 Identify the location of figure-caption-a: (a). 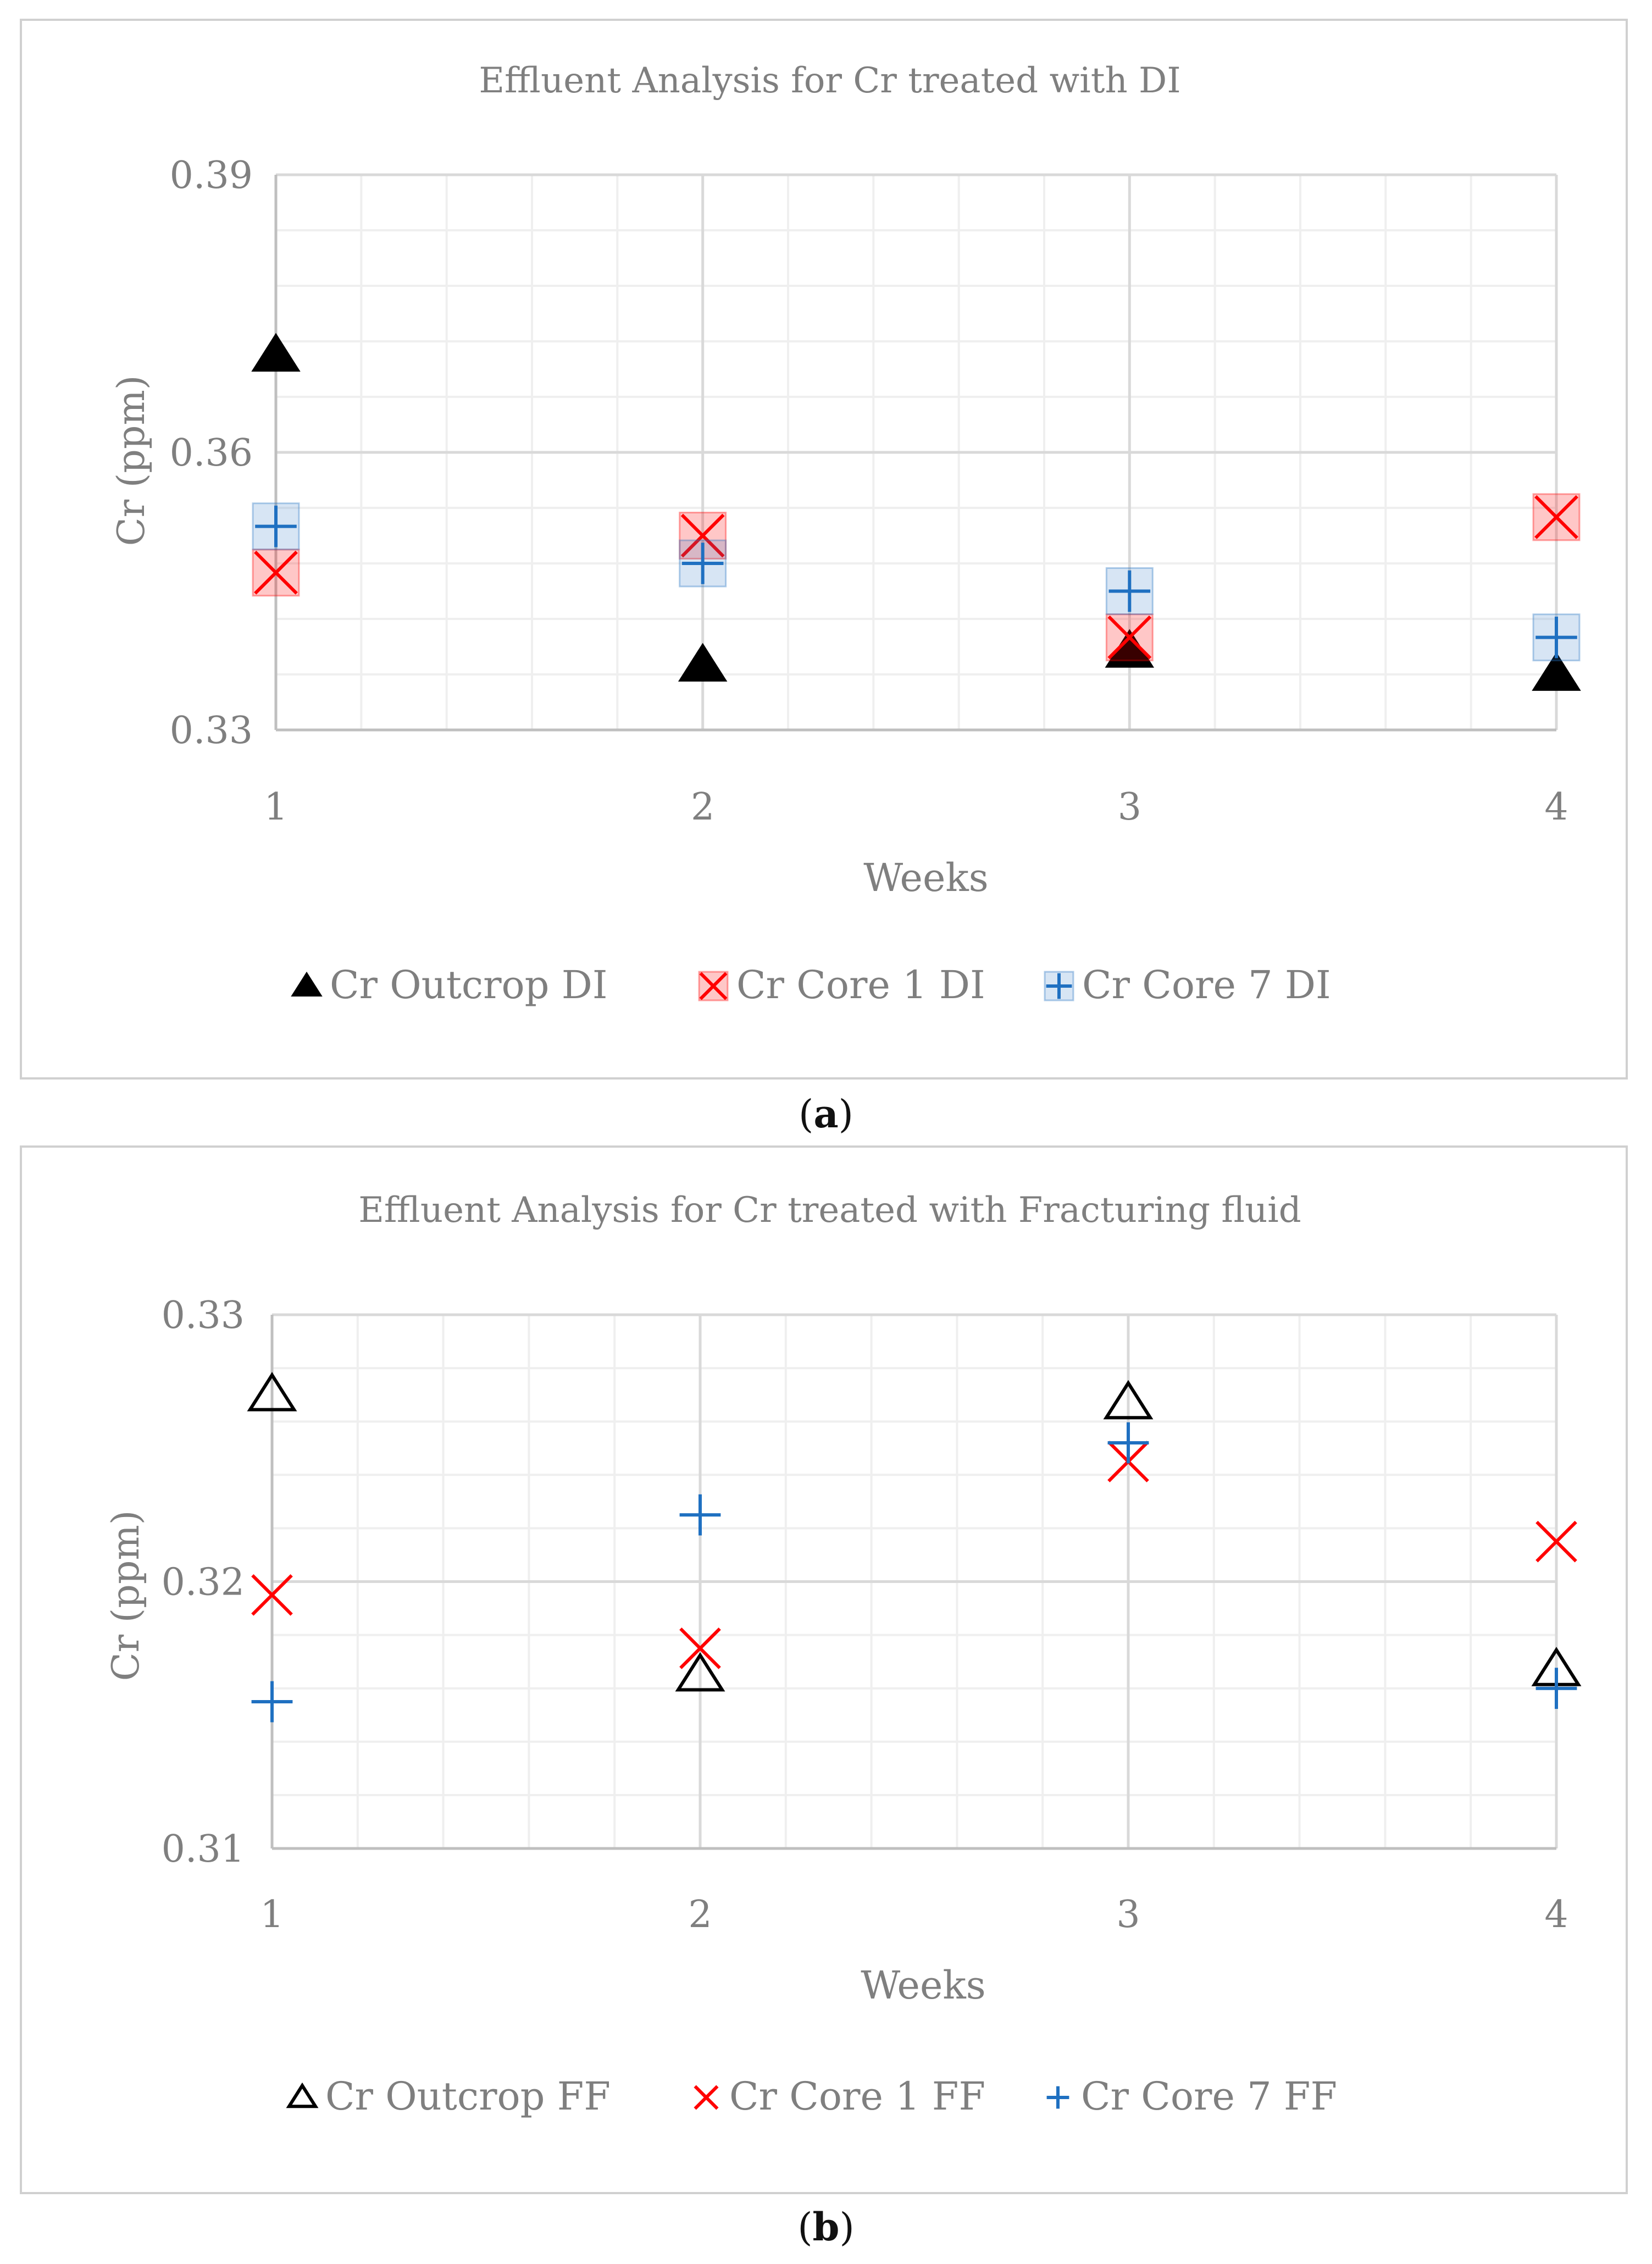
(826, 1114).